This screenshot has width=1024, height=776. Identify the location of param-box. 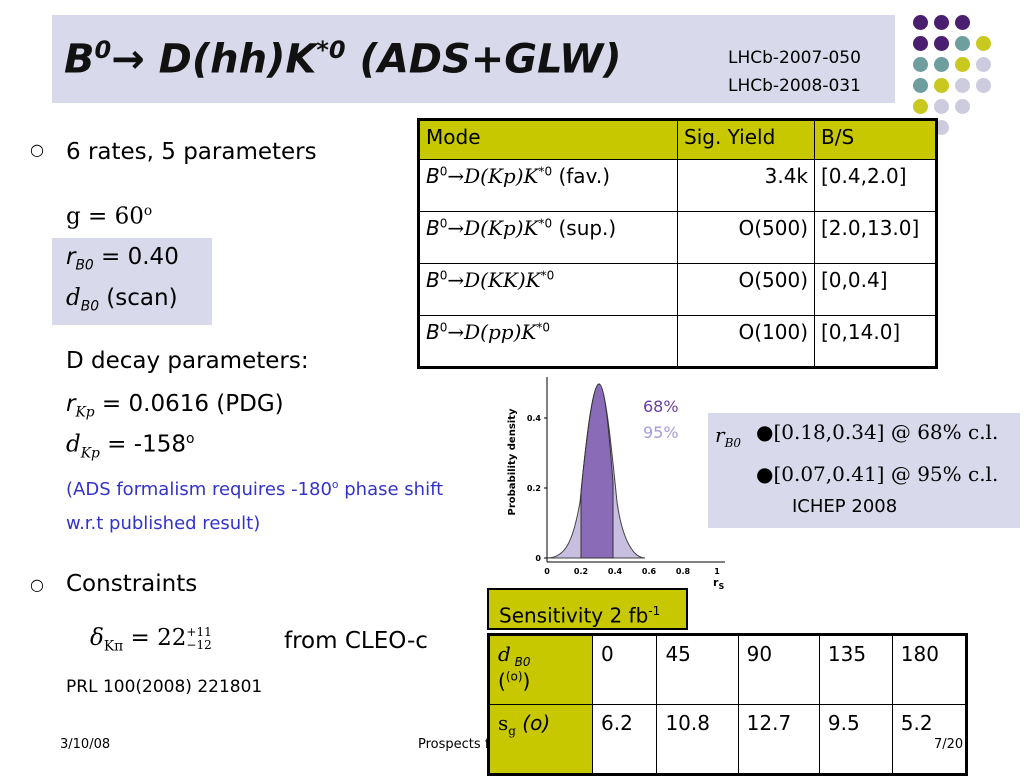
(132, 281).